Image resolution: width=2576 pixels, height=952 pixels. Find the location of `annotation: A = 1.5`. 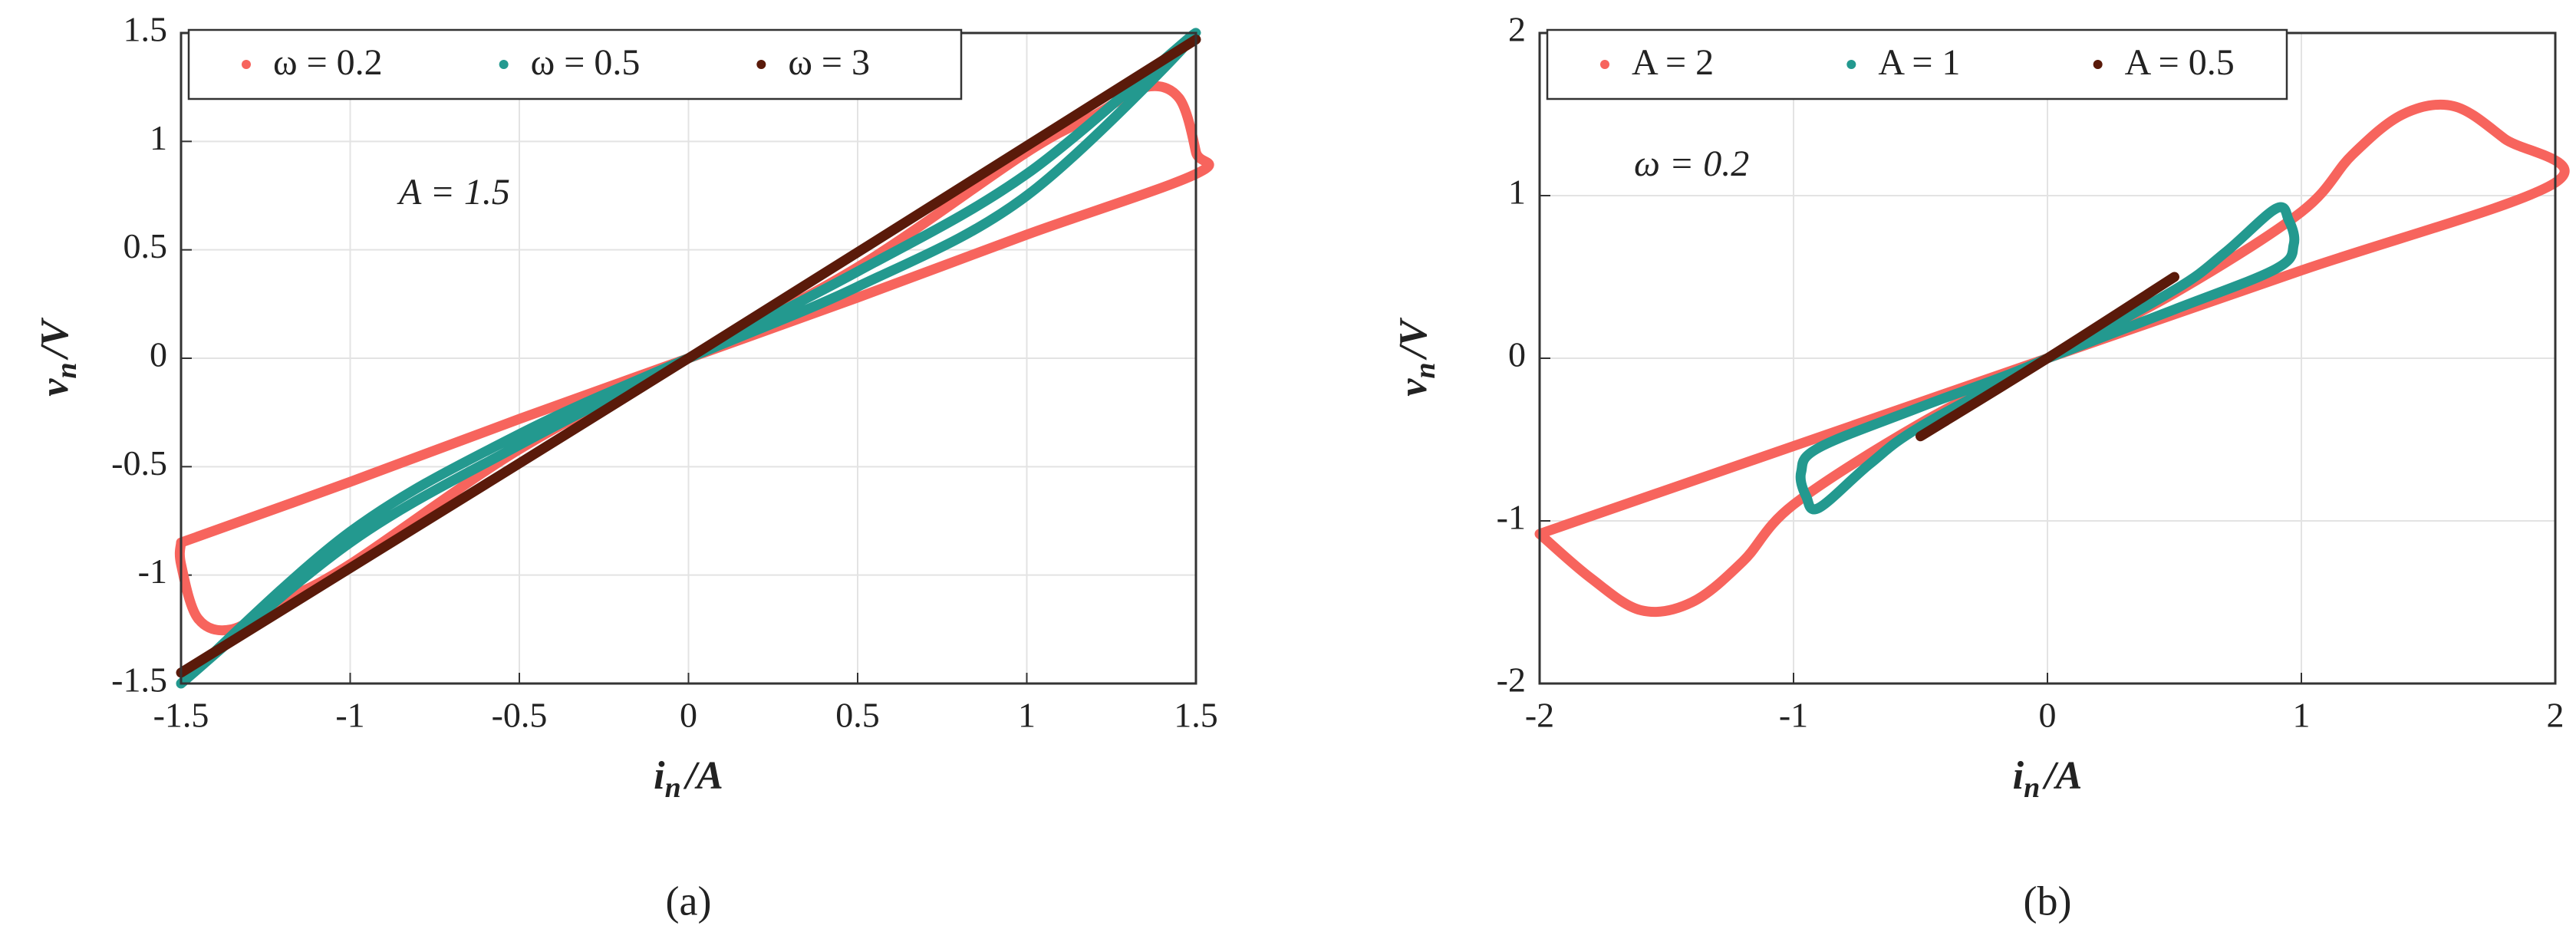

annotation: A = 1.5 is located at coordinates (453, 192).